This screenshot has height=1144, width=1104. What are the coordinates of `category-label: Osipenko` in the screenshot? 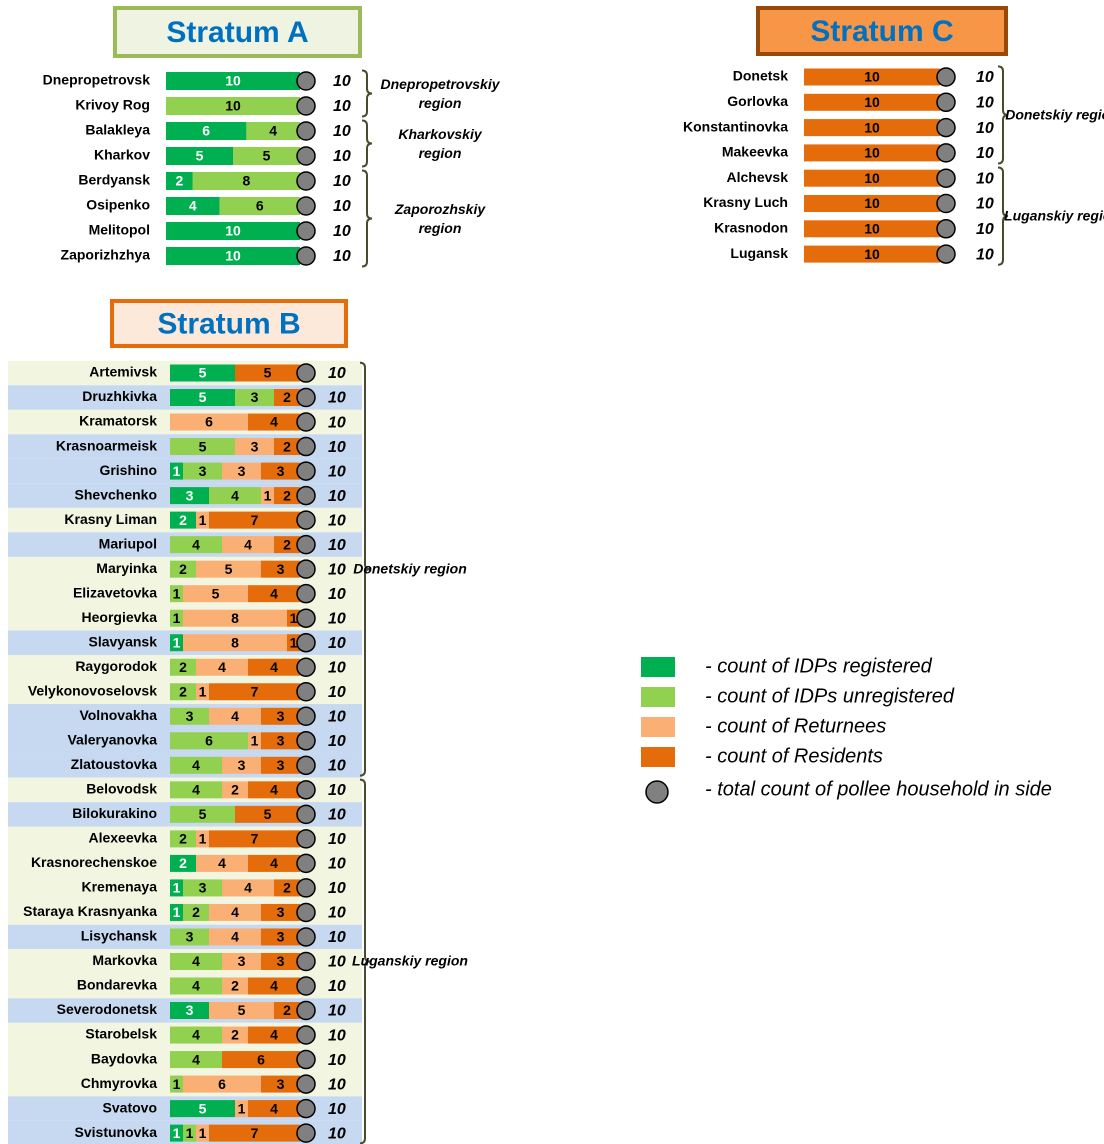 It's located at (118, 205).